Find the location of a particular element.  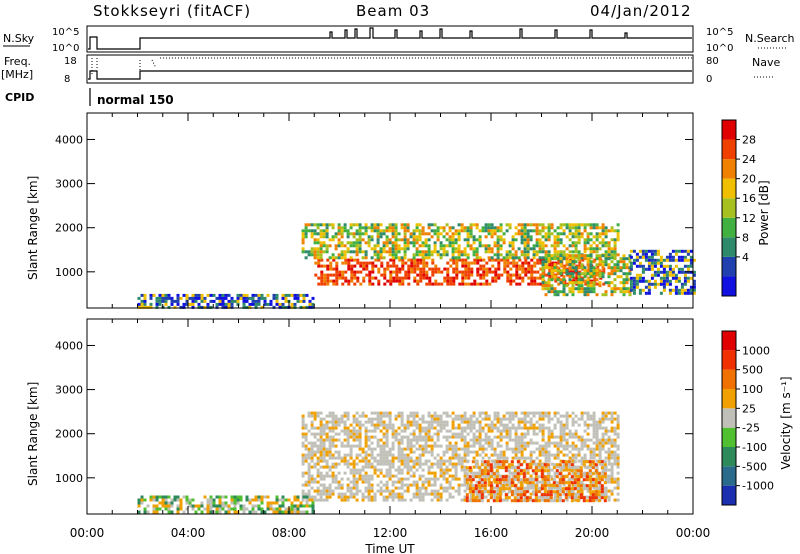

cpid-text: normal 150 is located at coordinates (135, 100).